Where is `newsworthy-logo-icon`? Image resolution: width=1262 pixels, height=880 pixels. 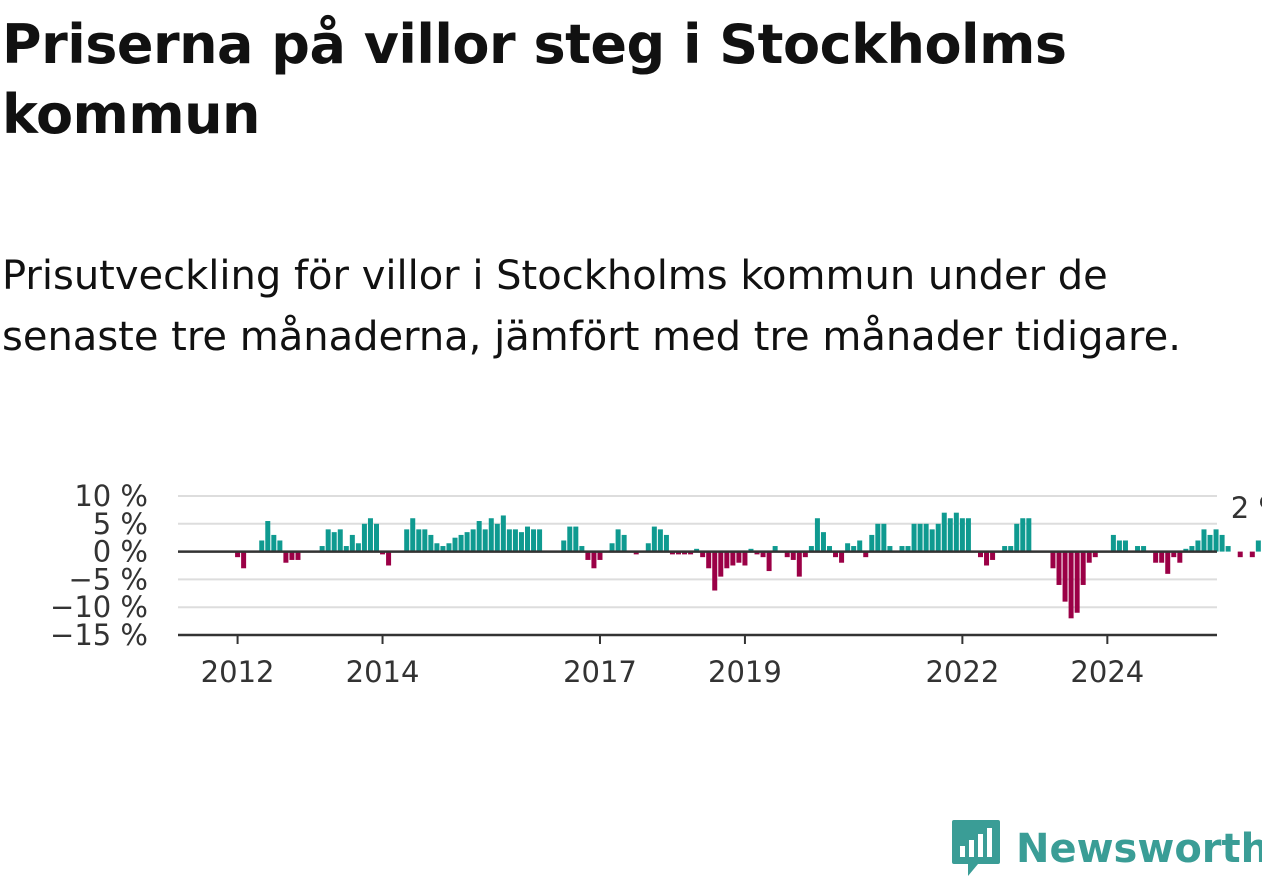
newsworthy-logo-icon is located at coordinates (976, 848).